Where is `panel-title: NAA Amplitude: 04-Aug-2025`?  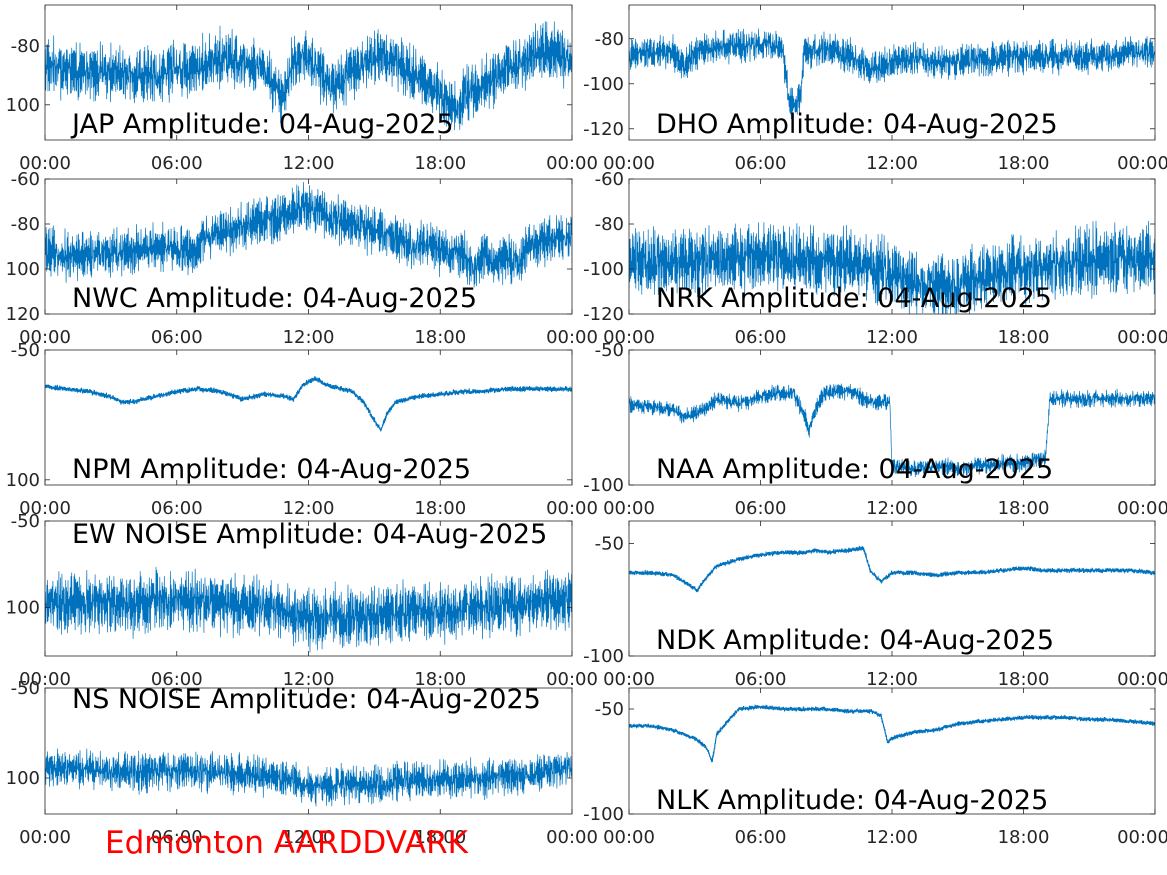
panel-title: NAA Amplitude: 04-Aug-2025 is located at coordinates (854, 469).